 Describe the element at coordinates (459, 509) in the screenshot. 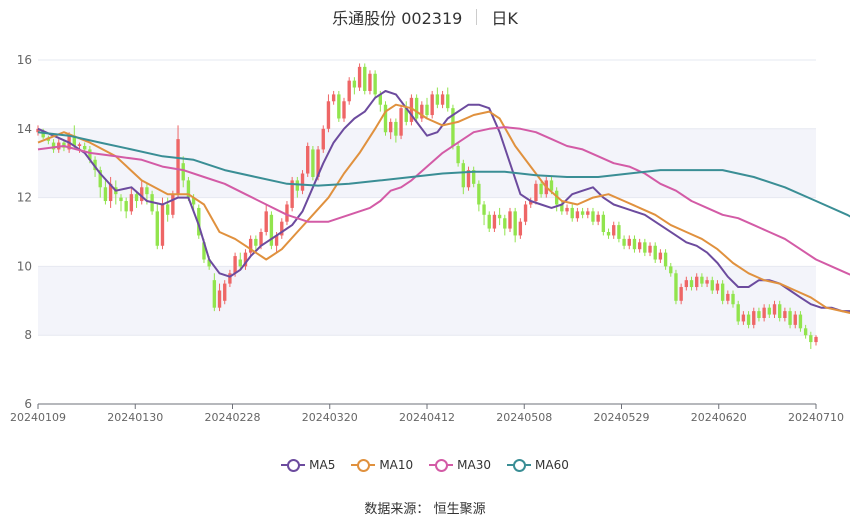

I see `source-name: 恒生聚源` at that location.